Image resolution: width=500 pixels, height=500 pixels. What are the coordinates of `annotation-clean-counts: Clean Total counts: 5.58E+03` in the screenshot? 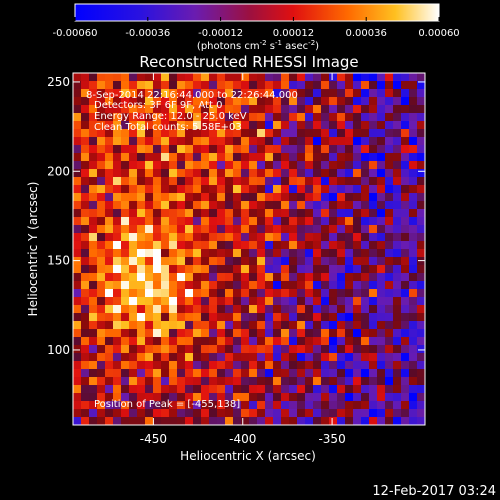 It's located at (168, 127).